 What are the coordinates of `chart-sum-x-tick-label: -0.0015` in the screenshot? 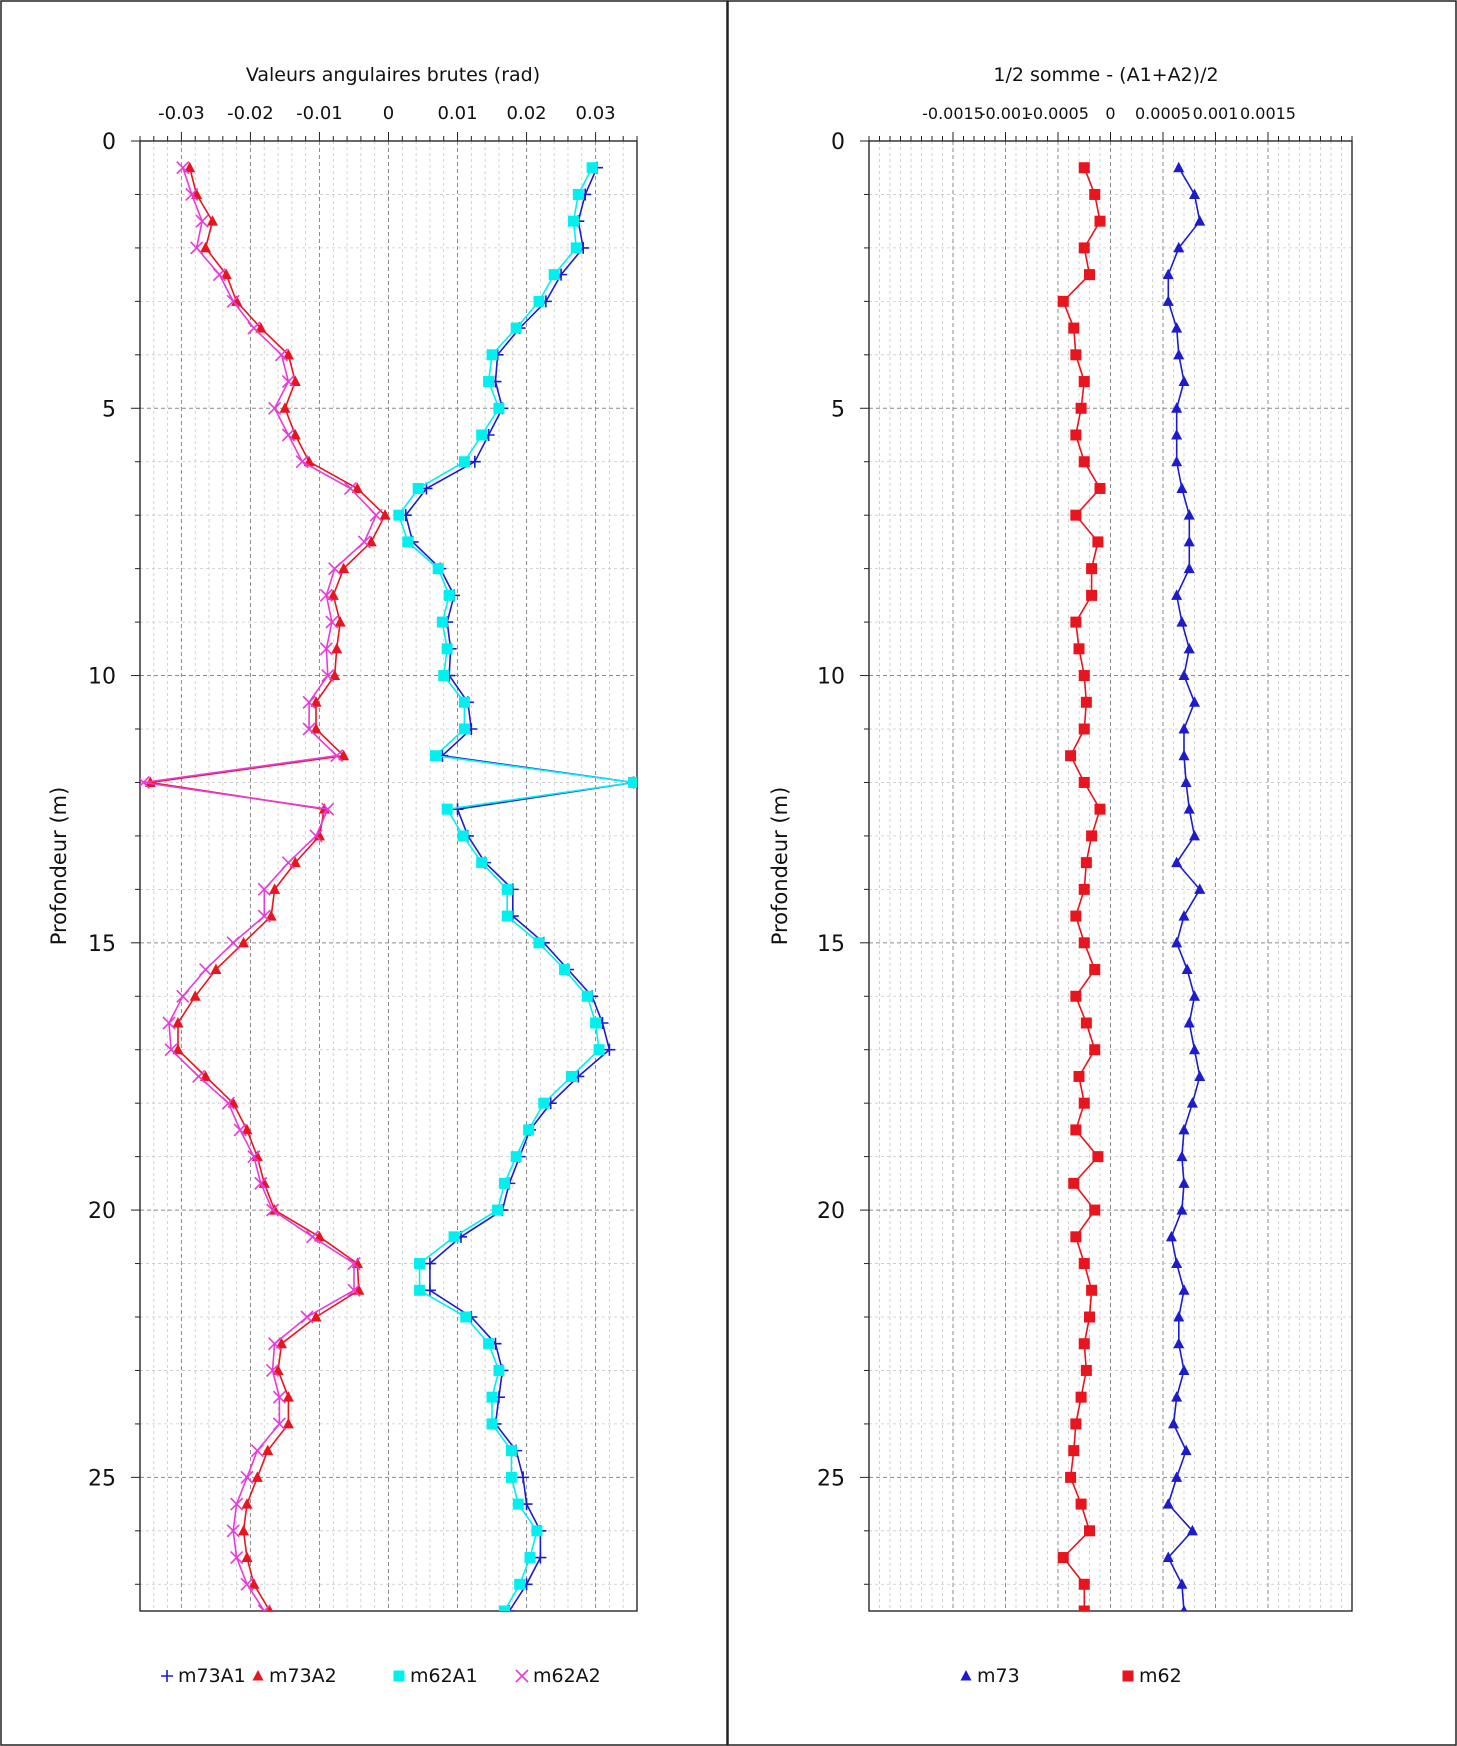 It's located at (953, 113).